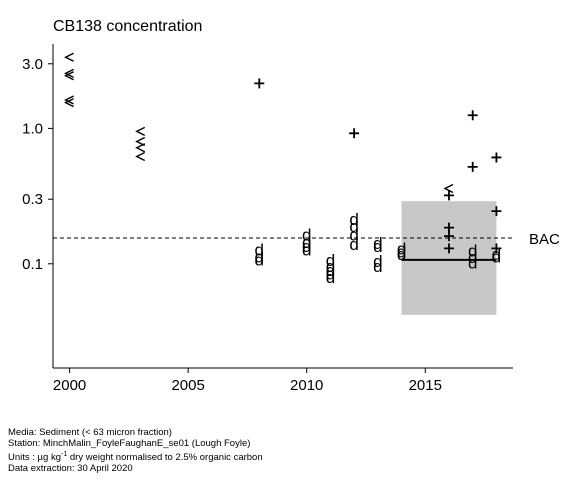 This screenshot has height=480, width=580. What do you see at coordinates (425, 385) in the screenshot?
I see `x-tick-label: 2015` at bounding box center [425, 385].